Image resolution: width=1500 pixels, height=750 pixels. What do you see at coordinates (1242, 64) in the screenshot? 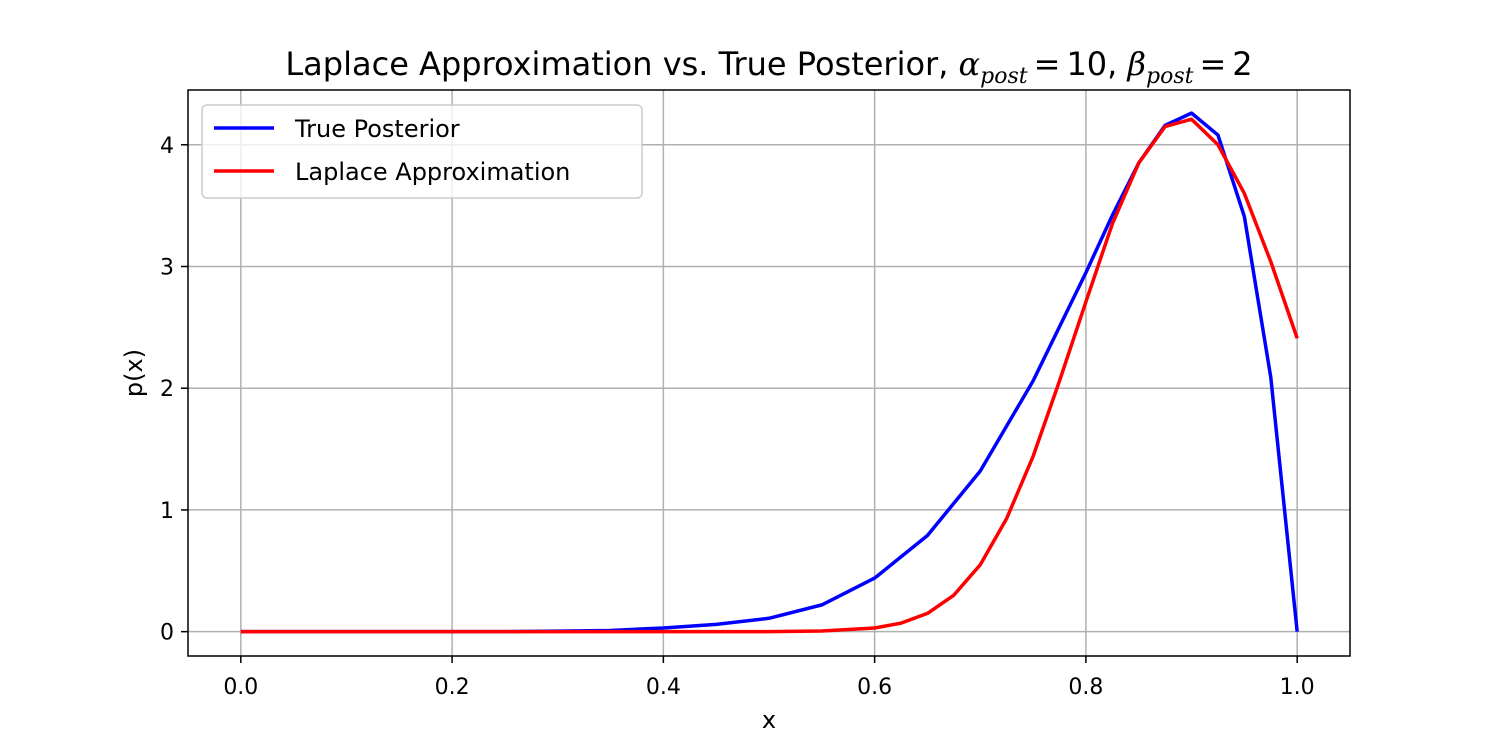
I see `title-beta-value: 2` at bounding box center [1242, 64].